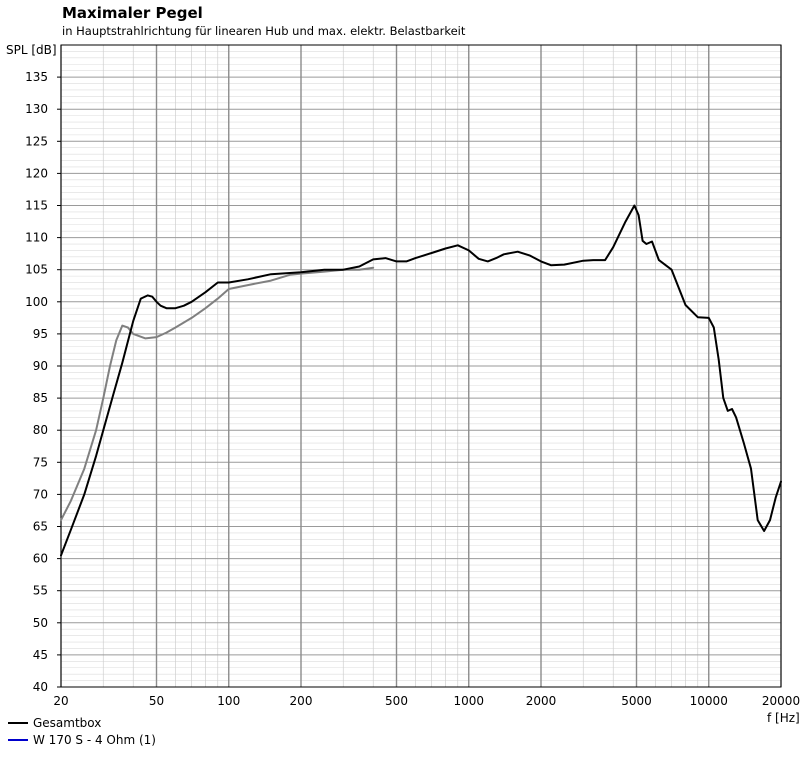 The height and width of the screenshot is (758, 811). Describe the element at coordinates (36, 302) in the screenshot. I see `y-tick-label: 100` at that location.